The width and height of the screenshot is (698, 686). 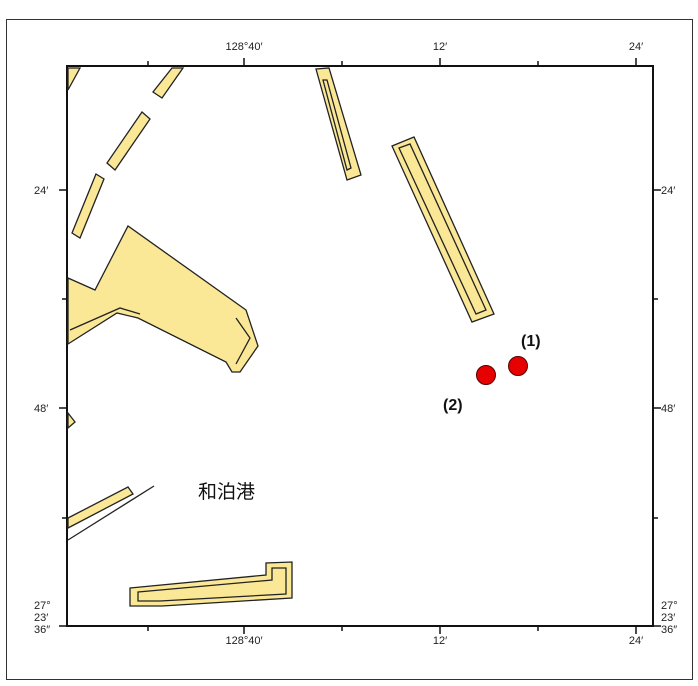 I want to click on jetty-line, so click(x=111, y=513).